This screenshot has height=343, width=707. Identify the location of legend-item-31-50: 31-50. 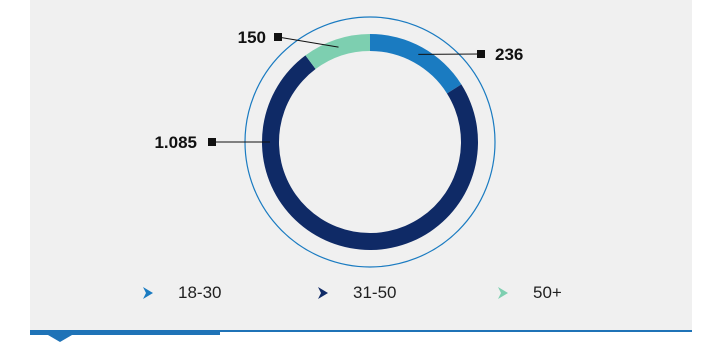
(355, 293).